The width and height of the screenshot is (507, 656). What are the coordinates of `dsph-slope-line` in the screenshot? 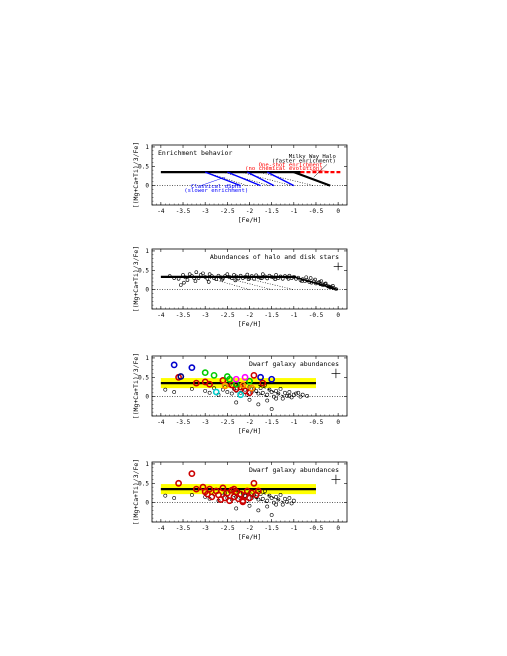 It's located at (280, 179).